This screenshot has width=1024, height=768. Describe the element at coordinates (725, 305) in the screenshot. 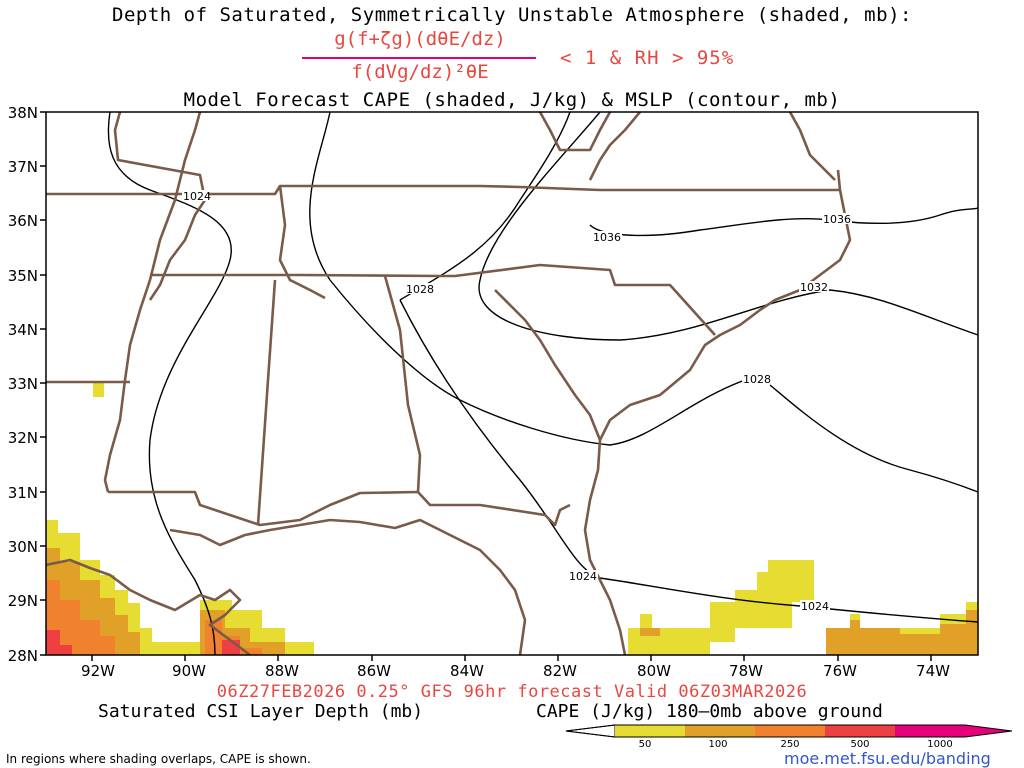

I see `coast-ga-sc-nc` at that location.